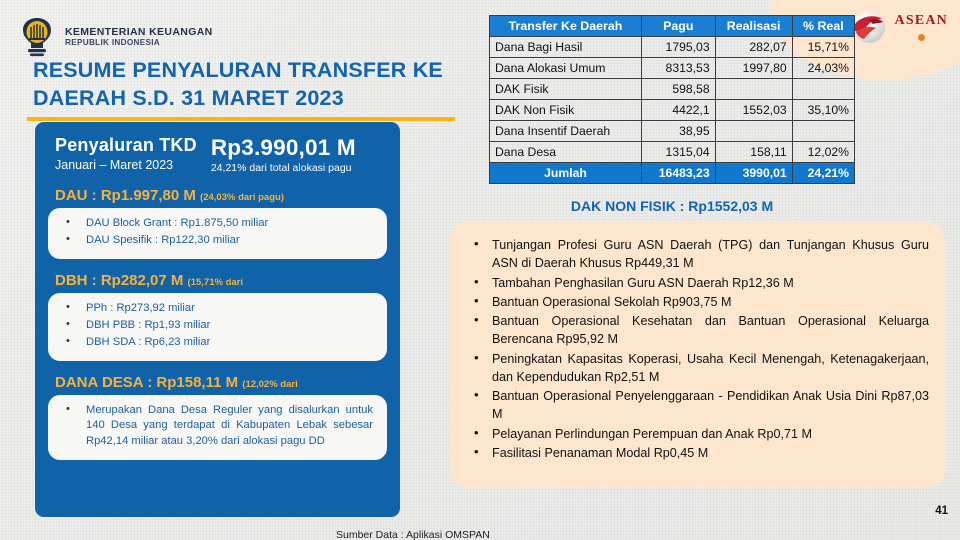  I want to click on cell-pagu: 598,58, so click(678, 89).